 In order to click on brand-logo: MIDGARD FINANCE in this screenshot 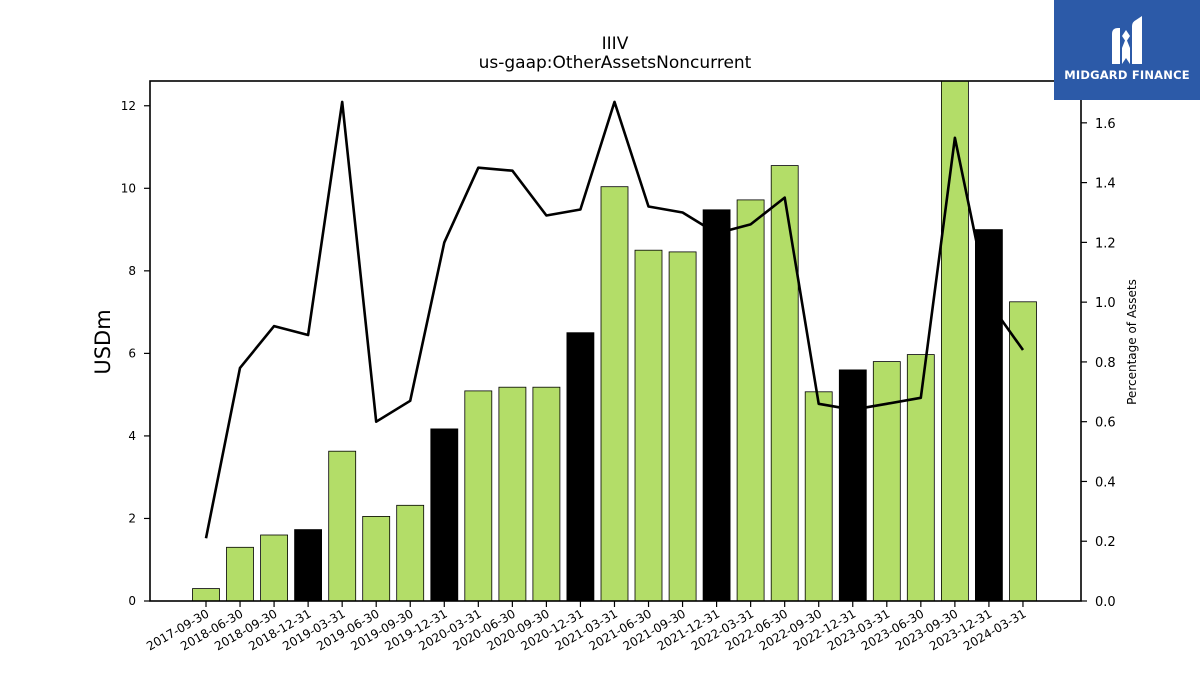, I will do `click(1127, 50)`.